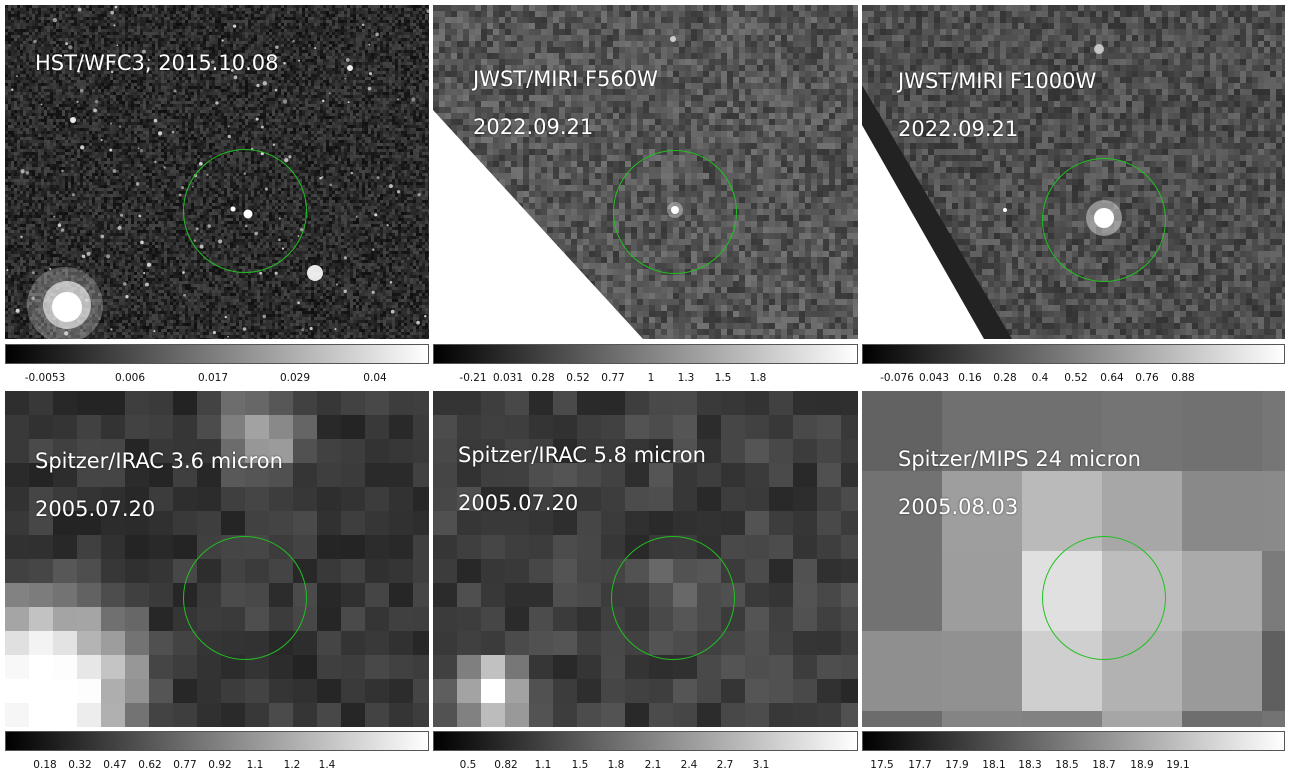 Image resolution: width=1290 pixels, height=775 pixels. I want to click on colorbar-tick-label: 18.3, so click(1029, 765).